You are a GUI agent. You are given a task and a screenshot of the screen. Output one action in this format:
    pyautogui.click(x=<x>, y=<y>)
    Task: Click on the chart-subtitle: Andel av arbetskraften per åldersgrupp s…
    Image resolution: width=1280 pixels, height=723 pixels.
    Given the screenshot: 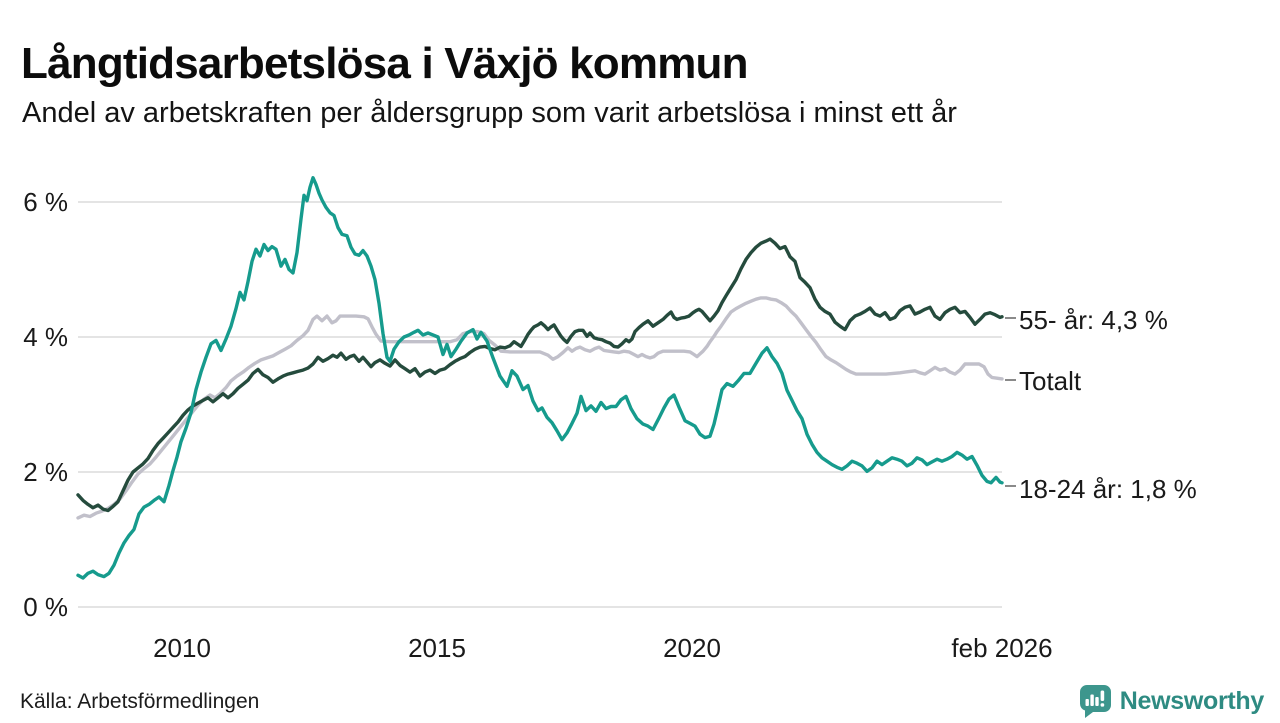 What is the action you would take?
    pyautogui.click(x=489, y=113)
    